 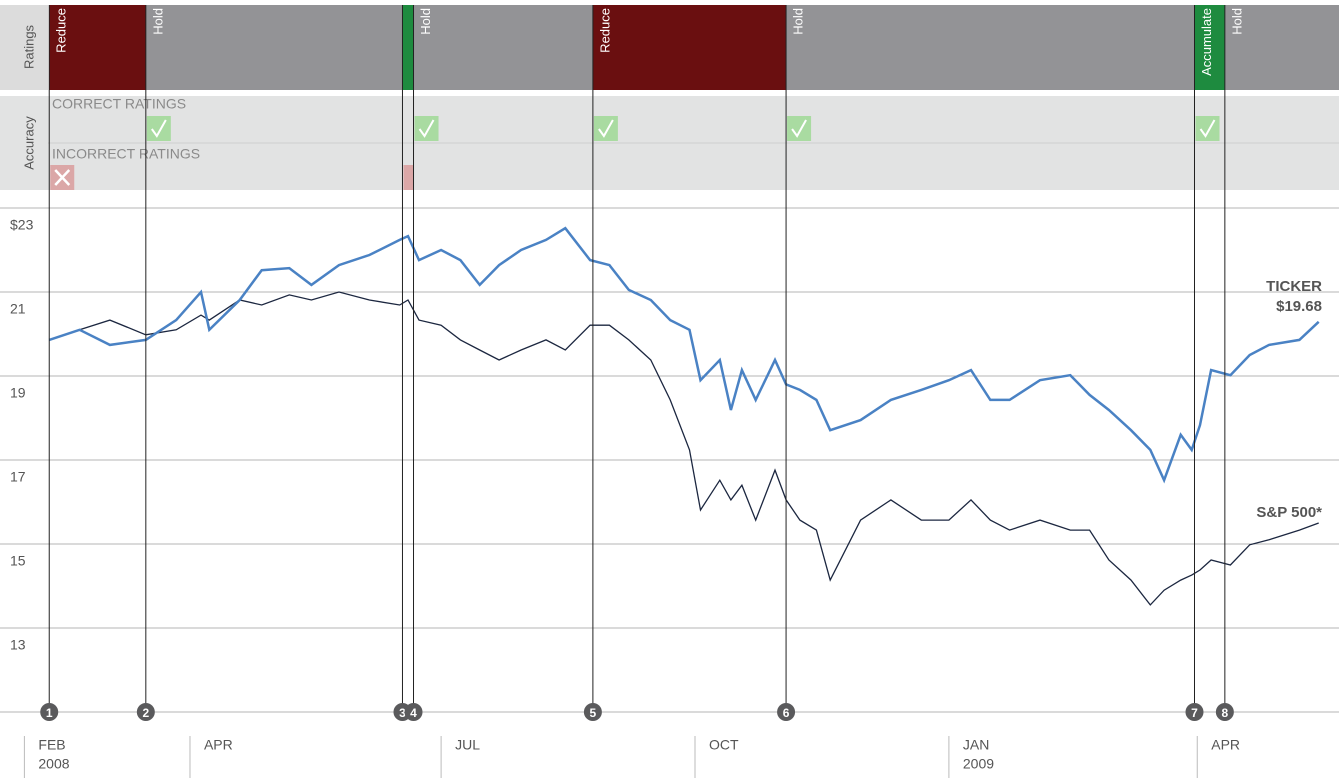 I want to click on event-number: 1, so click(x=49, y=713).